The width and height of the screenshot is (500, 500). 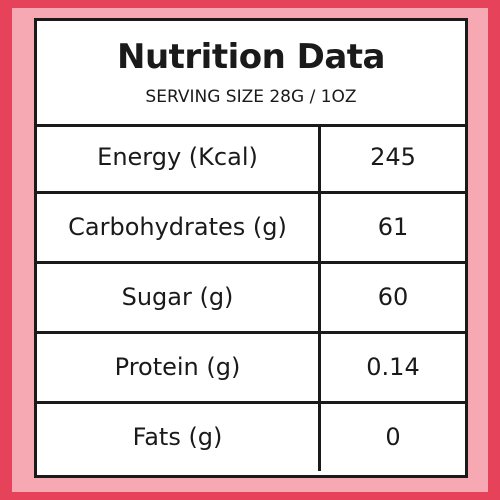 What do you see at coordinates (393, 297) in the screenshot?
I see `nutrient-value: 60` at bounding box center [393, 297].